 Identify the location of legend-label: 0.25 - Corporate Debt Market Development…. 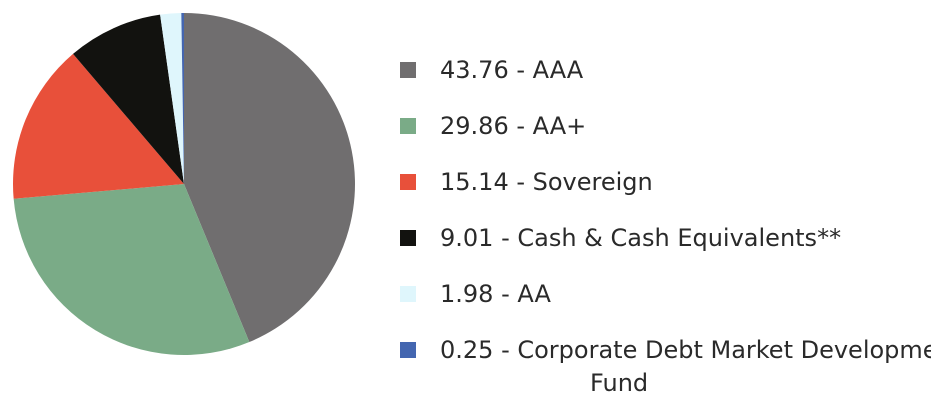
(685, 366).